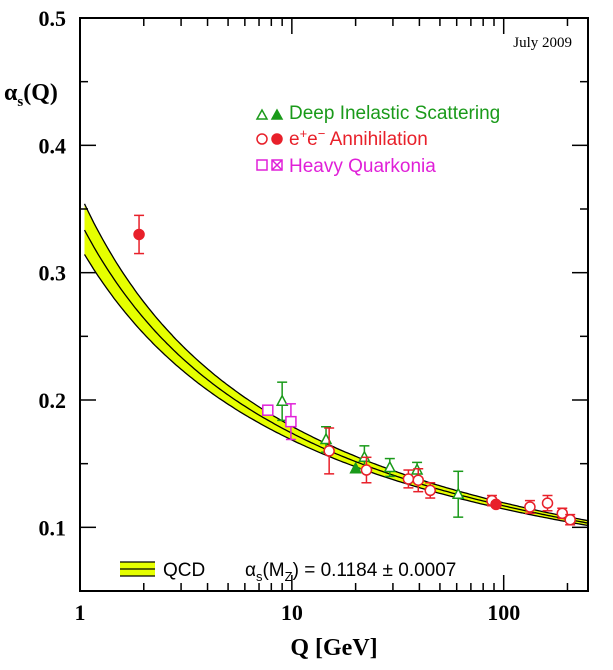 This screenshot has width=613, height=670. Describe the element at coordinates (542, 43) in the screenshot. I see `date-annotation: July 2009` at that location.